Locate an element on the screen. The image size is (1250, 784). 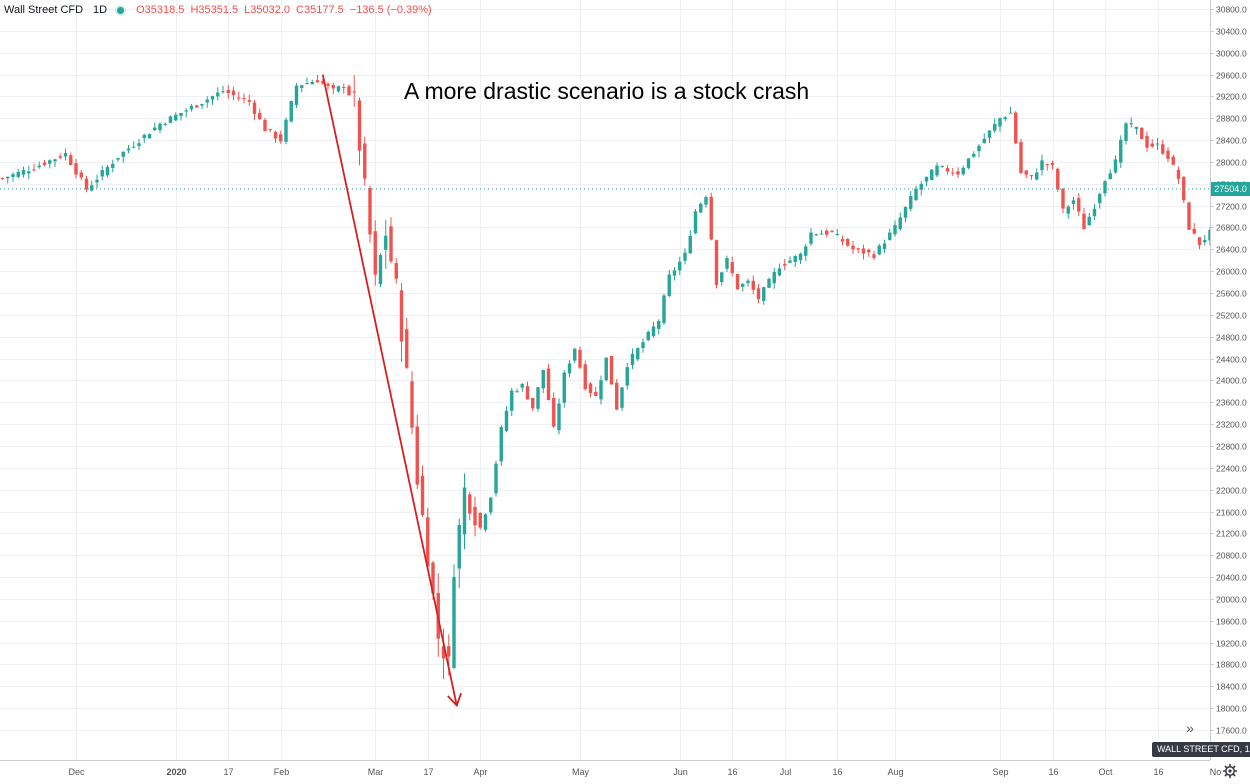
time-tick-label: Jun is located at coordinates (680, 772).